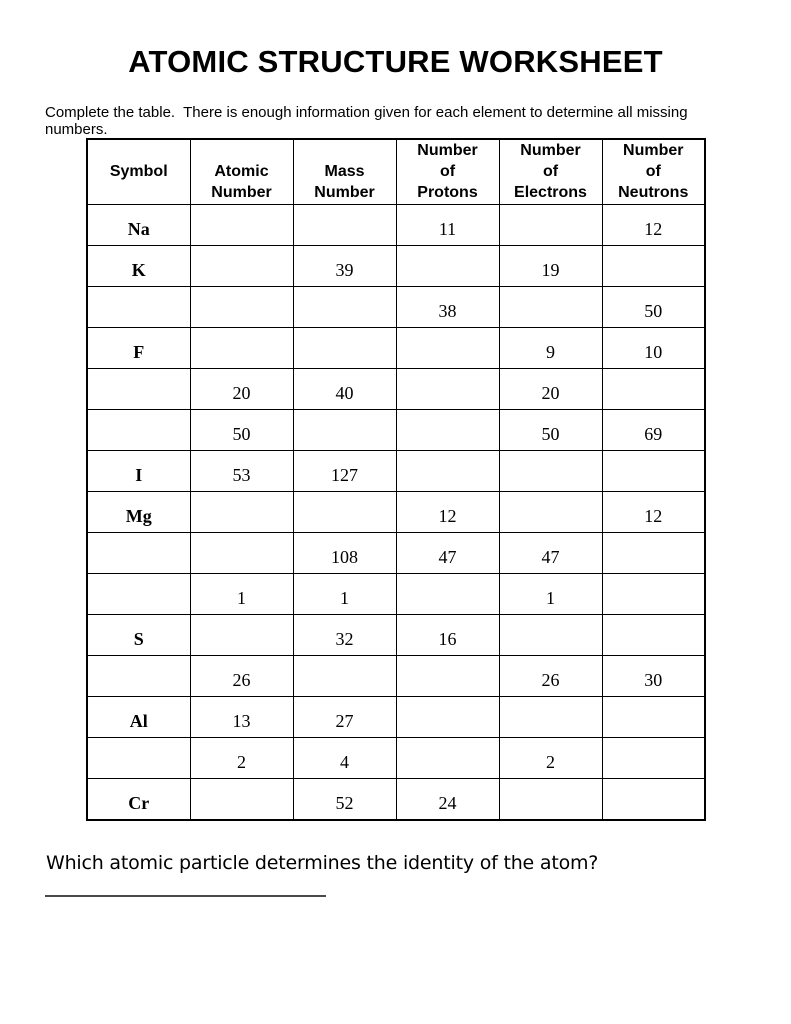 This screenshot has height=1024, width=791. I want to click on symbol-cell: Al, so click(138, 717).